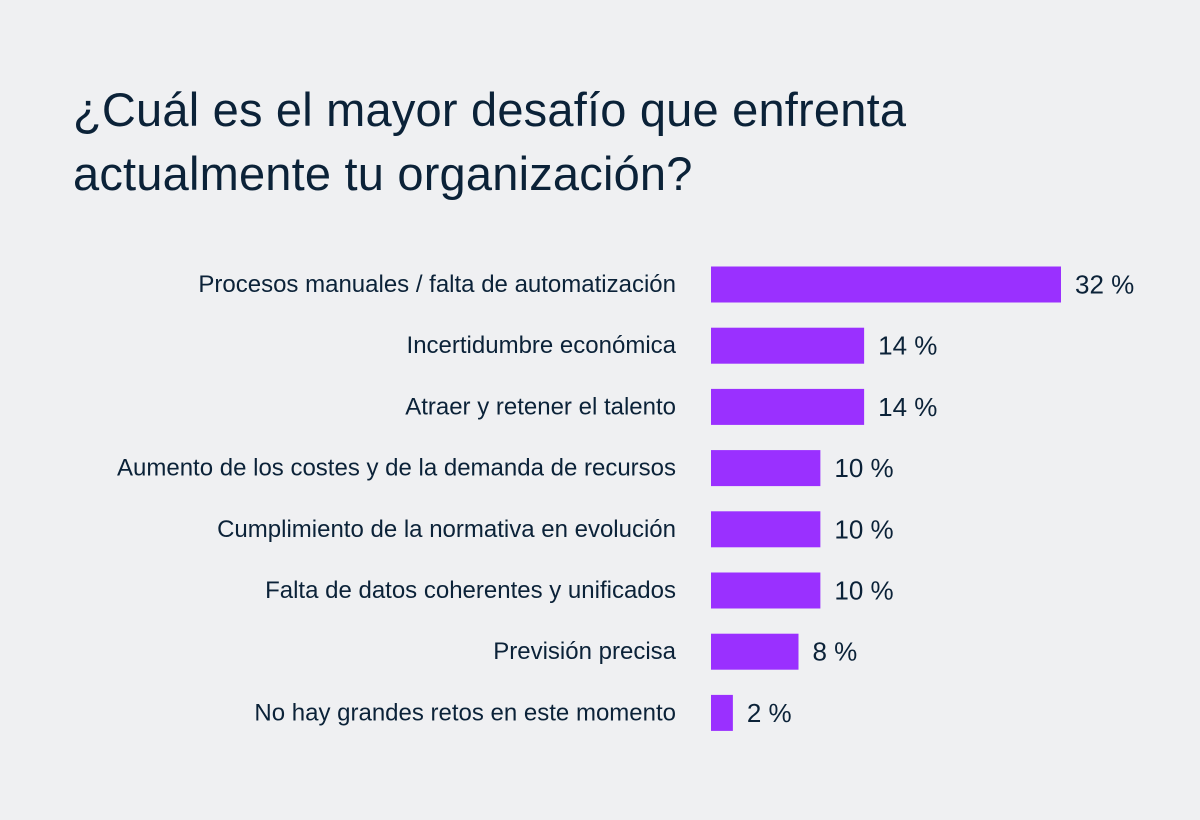 Image resolution: width=1200 pixels, height=820 pixels. I want to click on value-label: 2 %, so click(769, 713).